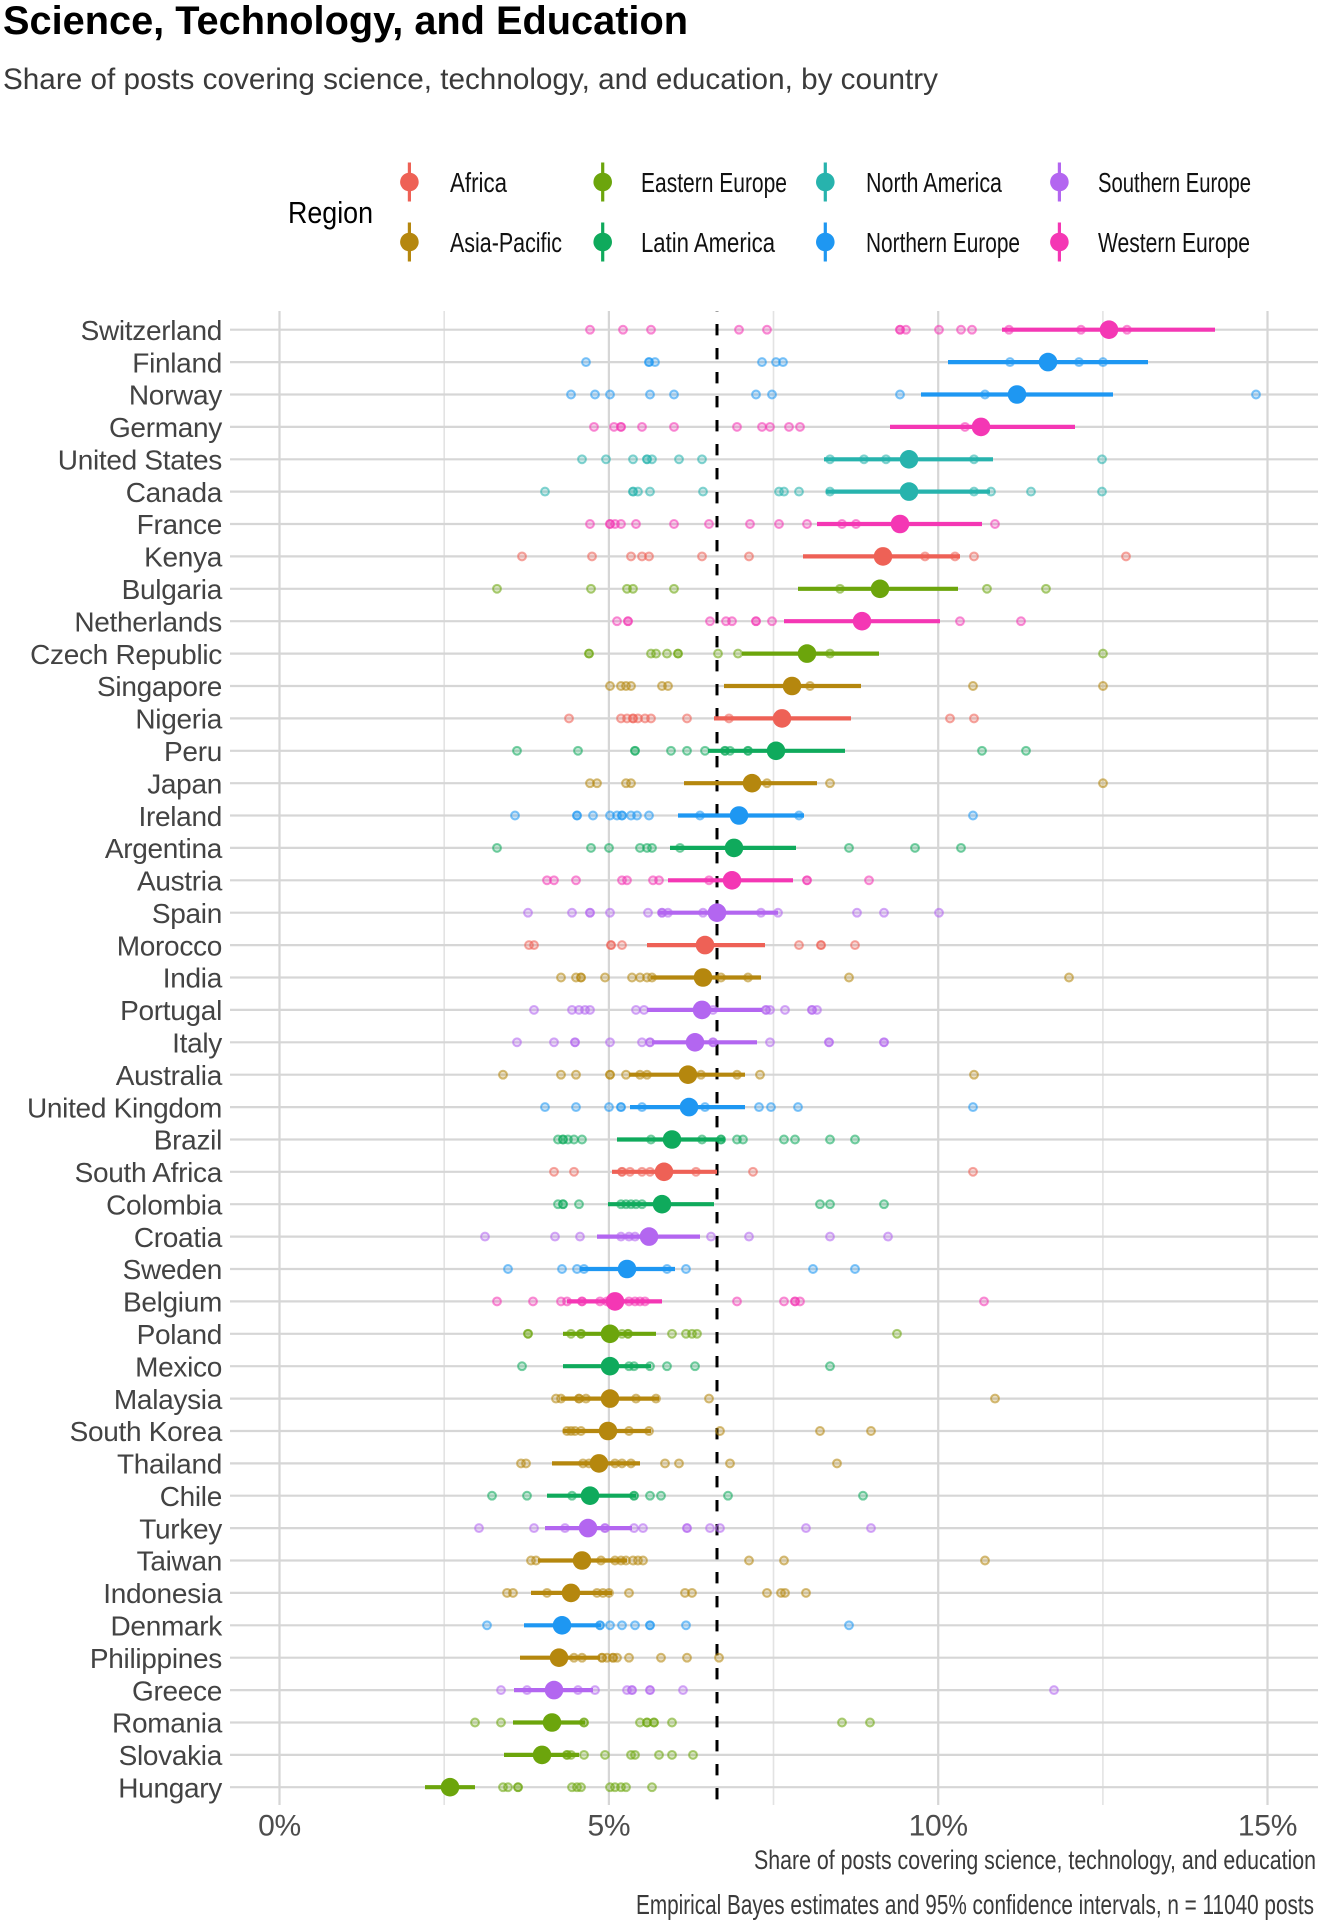  Describe the element at coordinates (330, 212) in the screenshot. I see `svg-text: Region` at that location.